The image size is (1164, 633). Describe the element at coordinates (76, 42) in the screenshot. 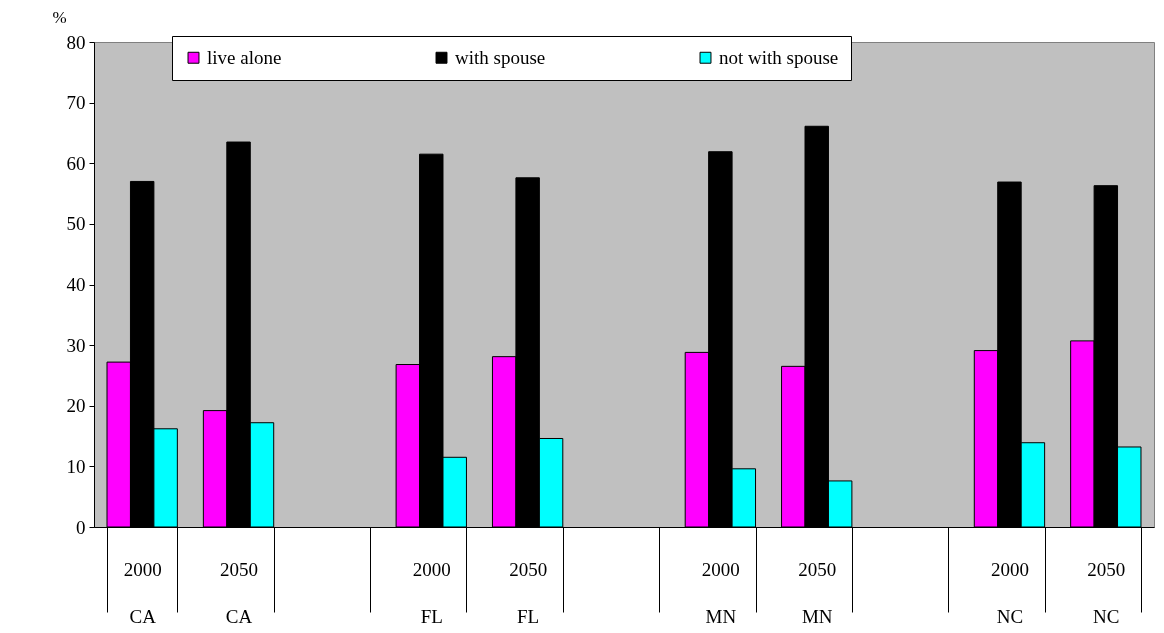

I see `y-tick-label: 80` at that location.